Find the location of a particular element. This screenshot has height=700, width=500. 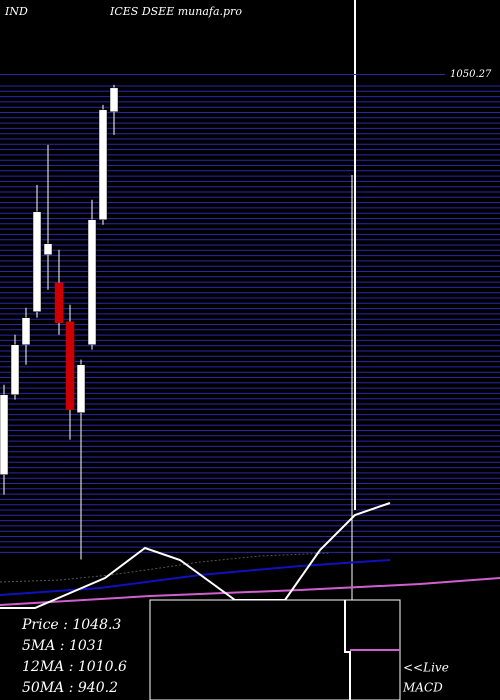

info-label: 12MA is located at coordinates (43, 667).